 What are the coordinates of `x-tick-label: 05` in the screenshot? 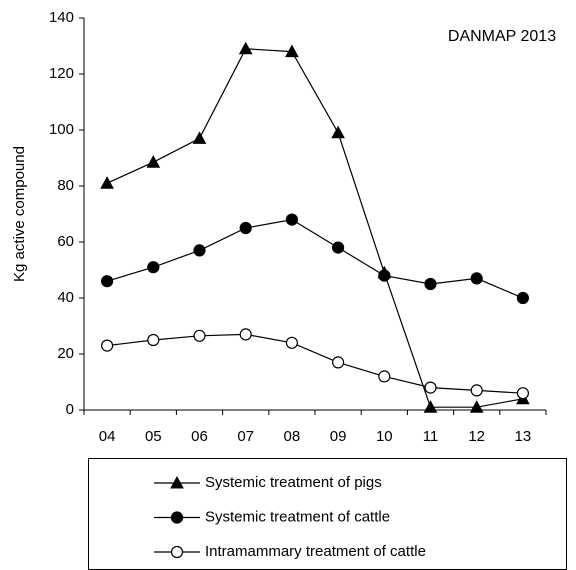 It's located at (153, 436).